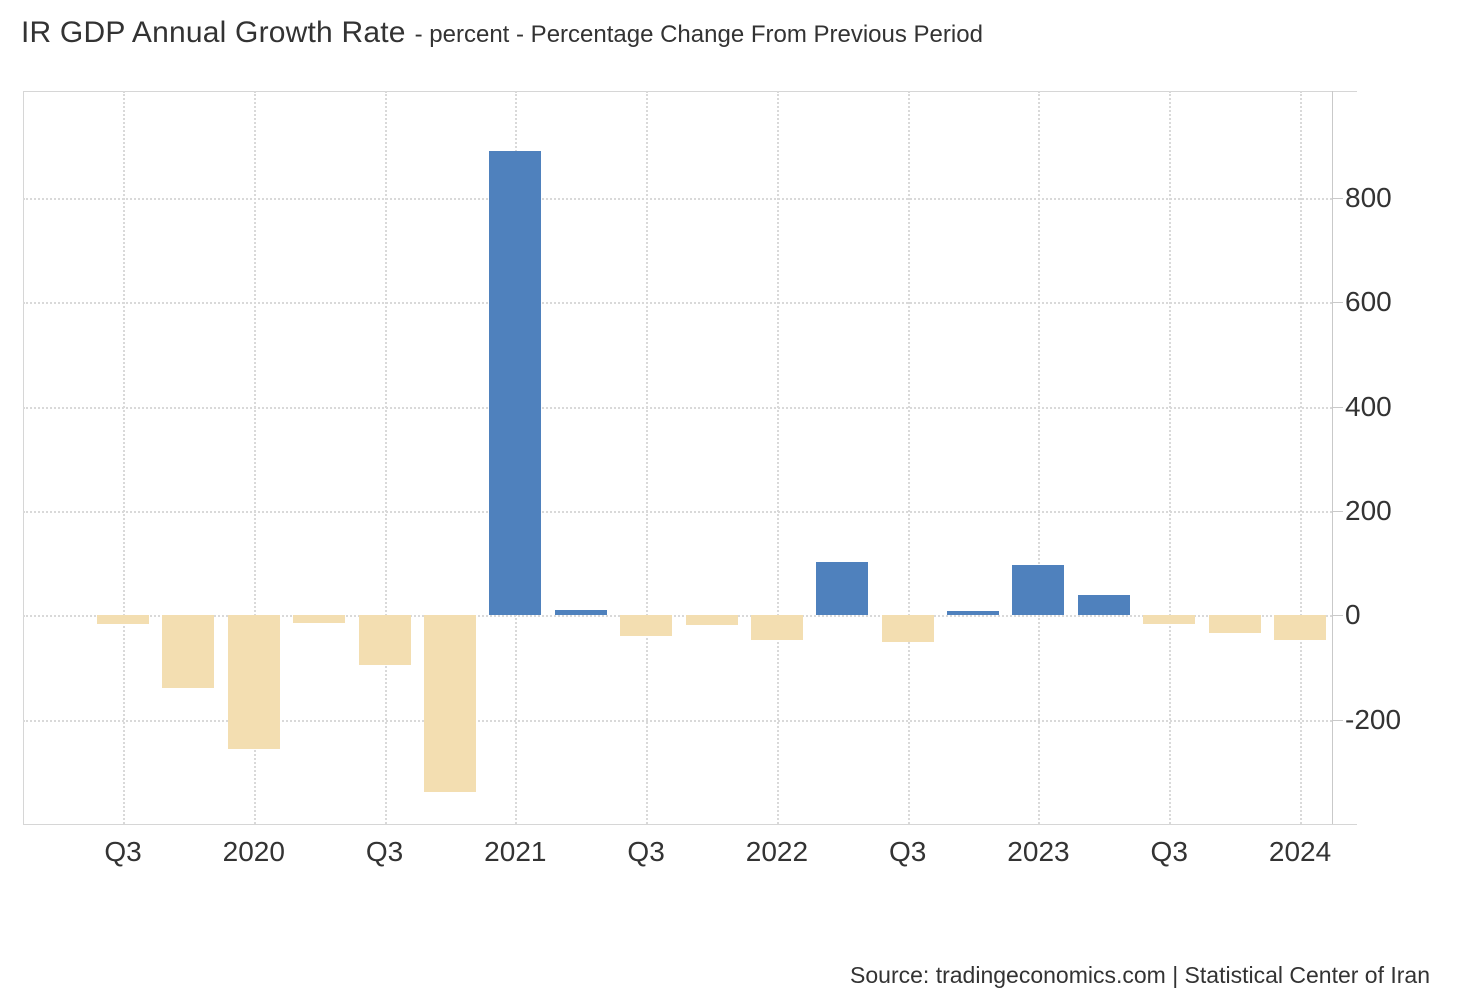 This screenshot has width=1458, height=1008. I want to click on x-axis-label: 2022, so click(777, 851).